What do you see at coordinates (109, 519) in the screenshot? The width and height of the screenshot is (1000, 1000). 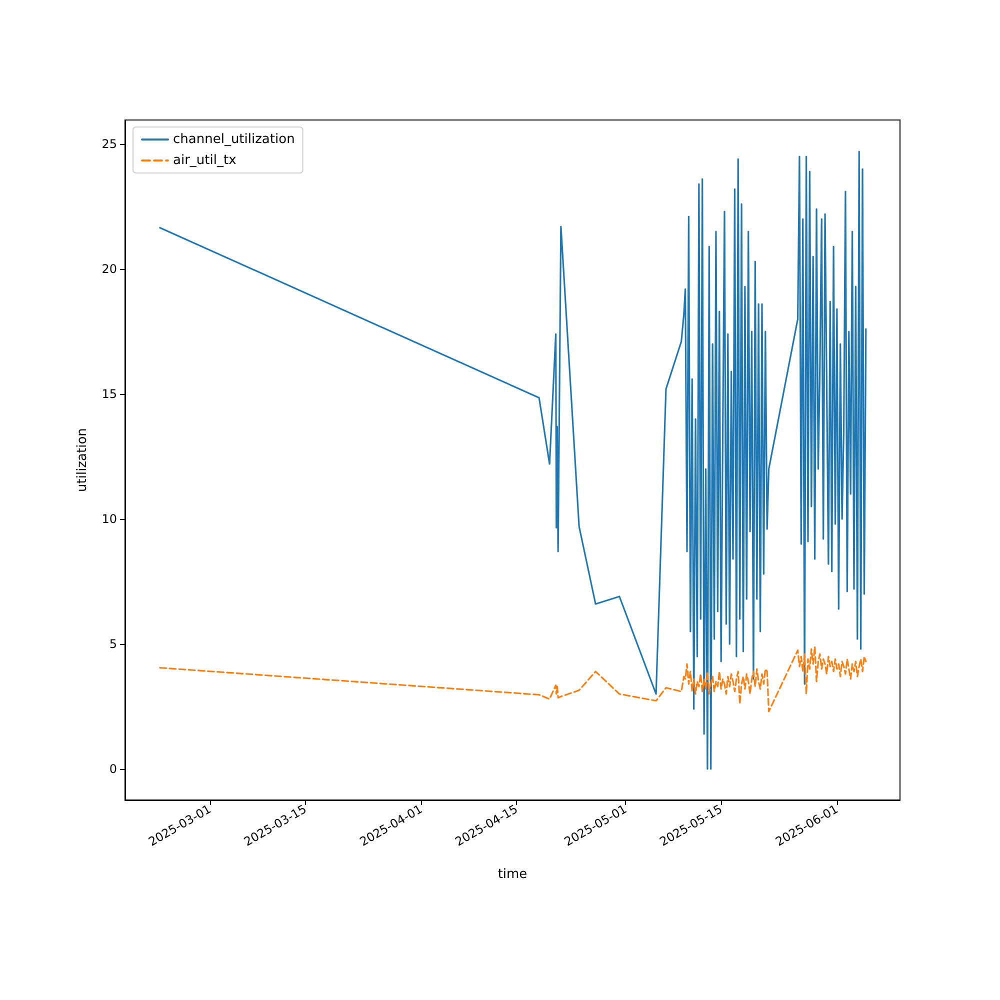 I see `y-tick-label: 10` at bounding box center [109, 519].